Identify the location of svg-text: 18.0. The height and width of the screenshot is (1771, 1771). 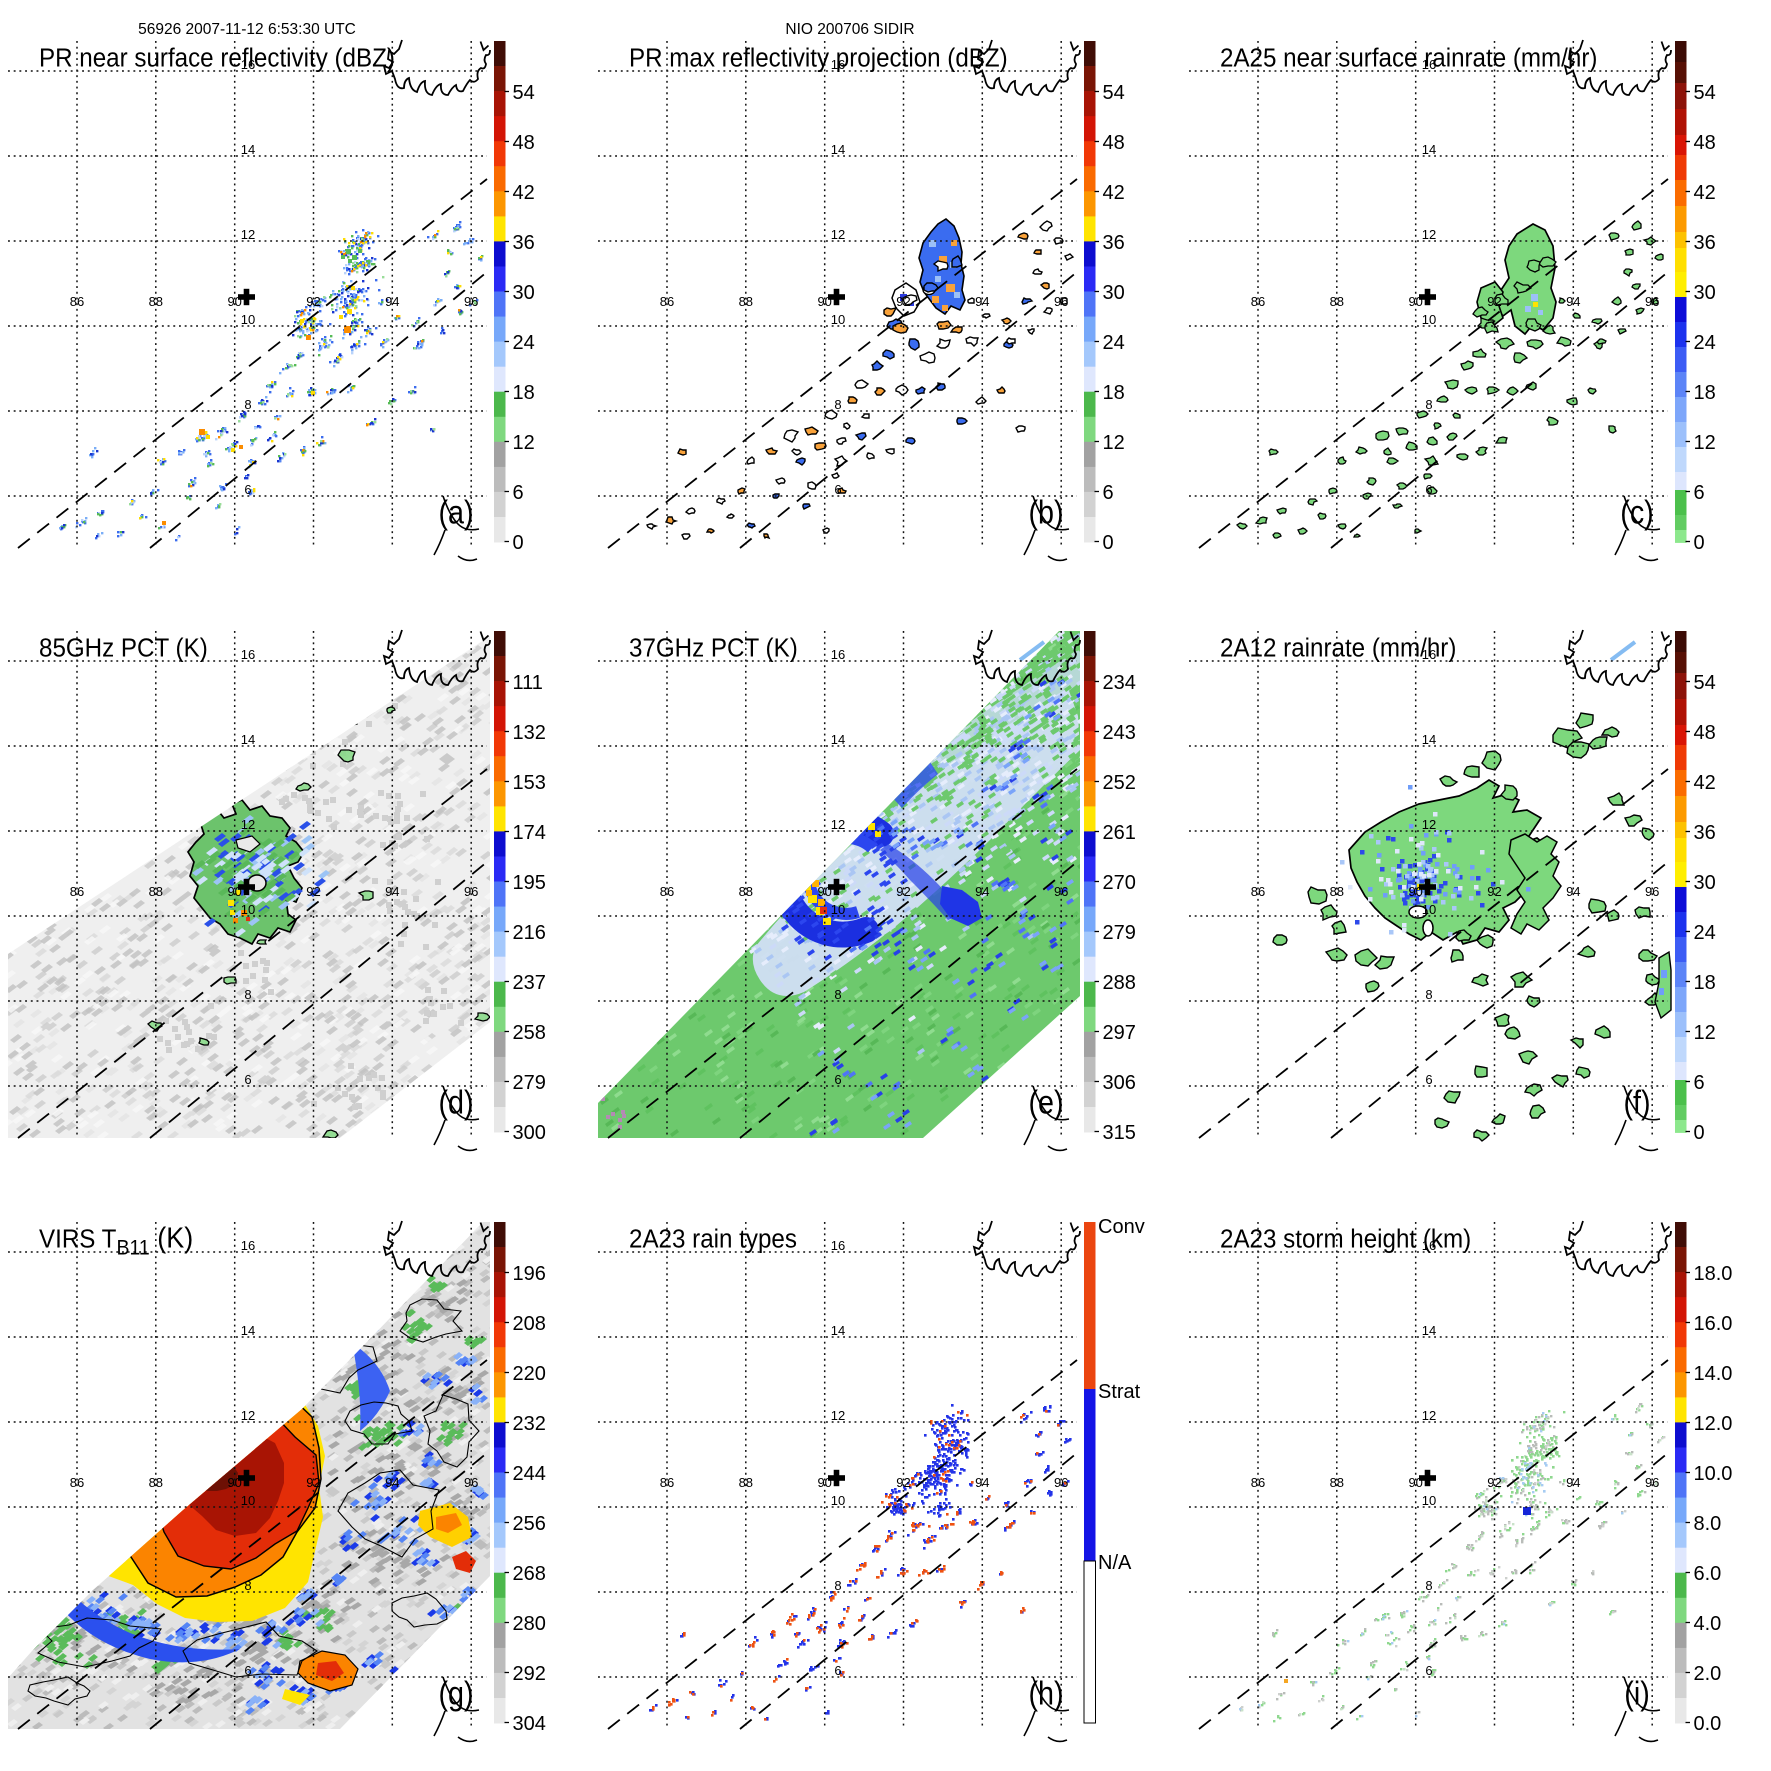
(1713, 1274).